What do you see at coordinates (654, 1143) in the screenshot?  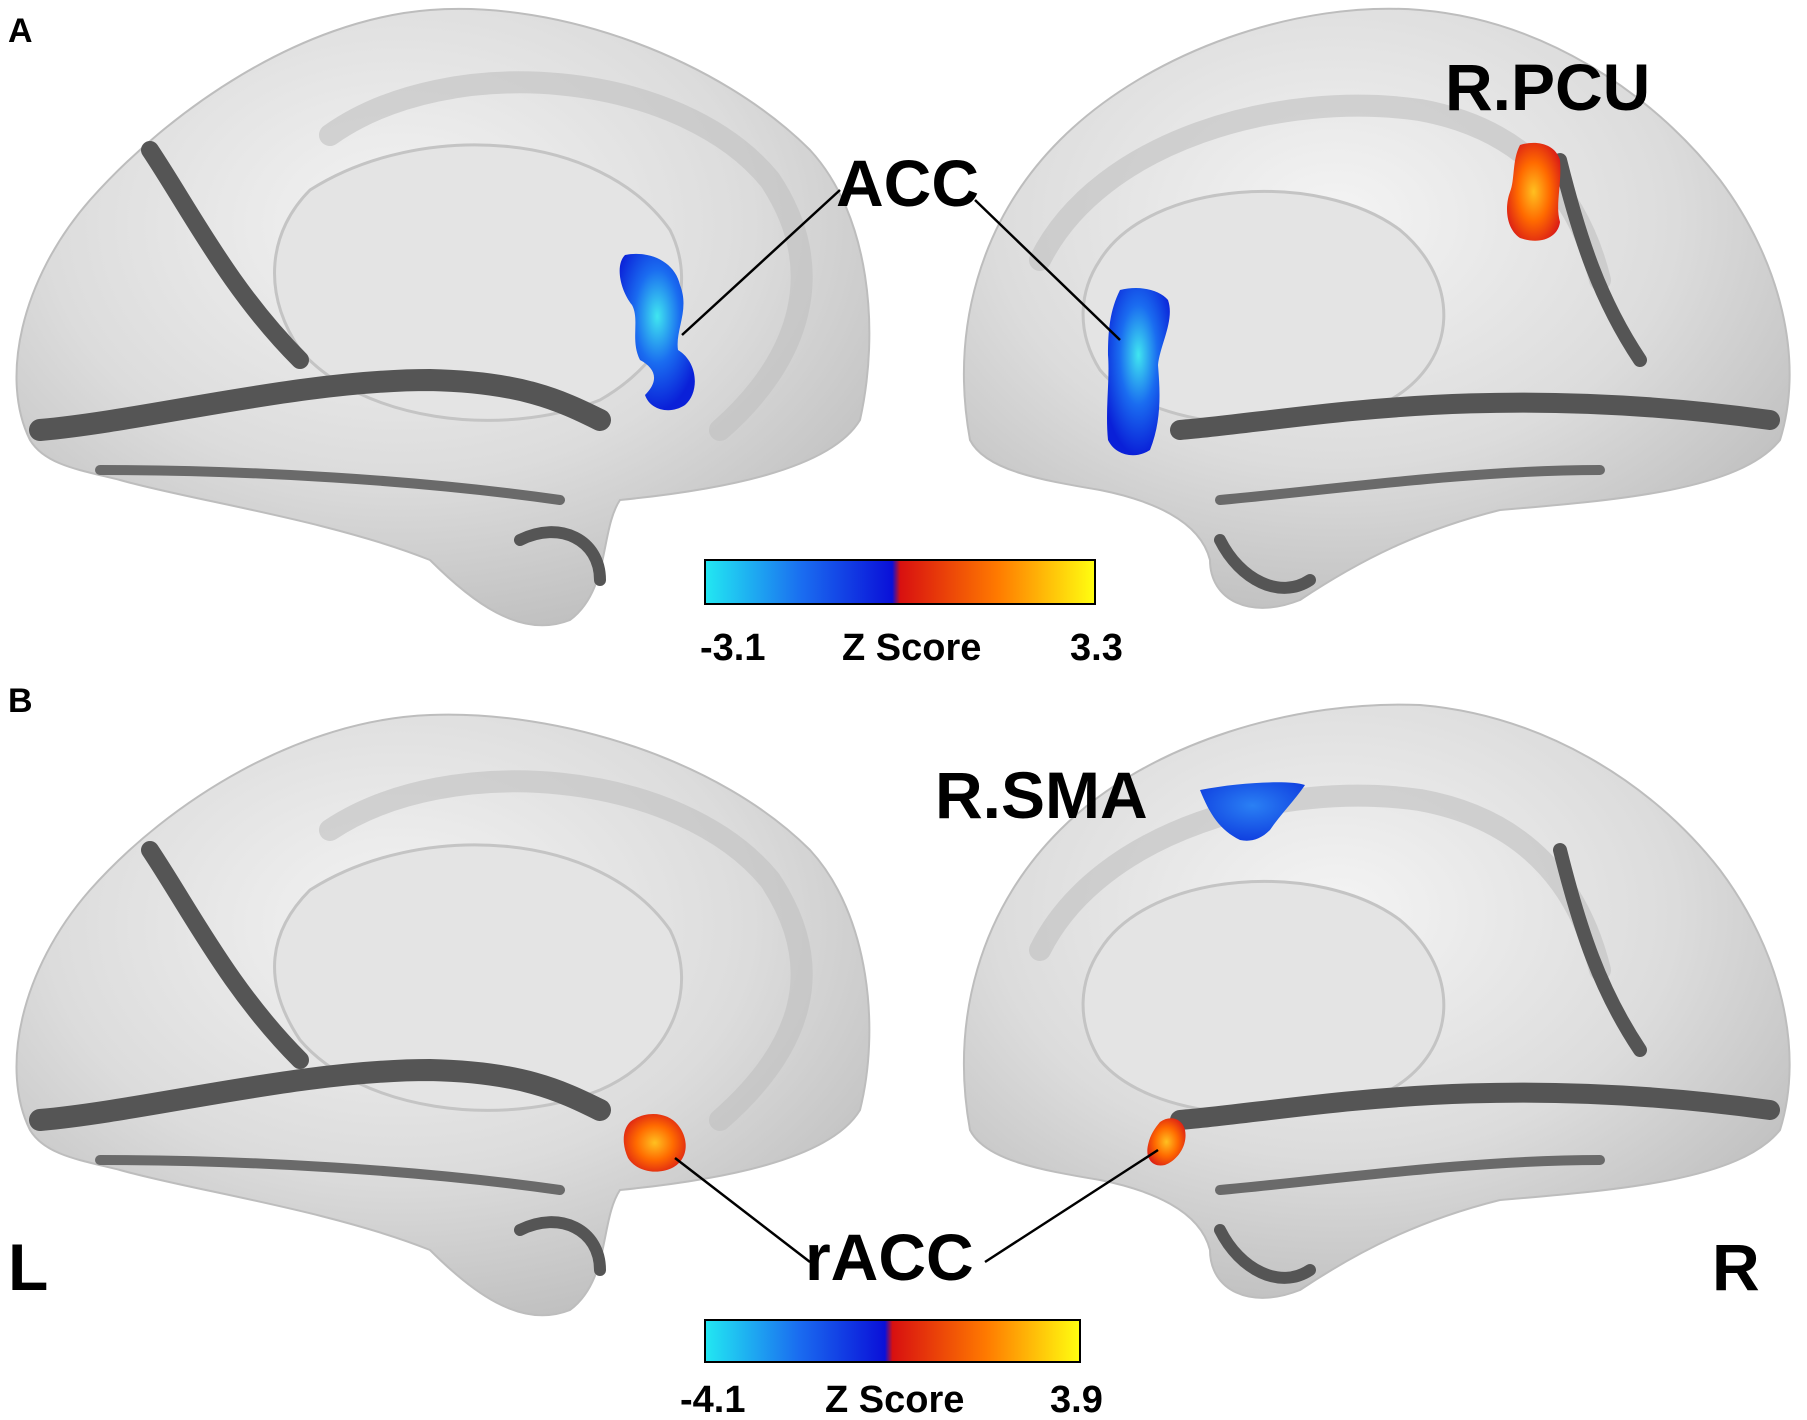 I see `racc-left-blob` at bounding box center [654, 1143].